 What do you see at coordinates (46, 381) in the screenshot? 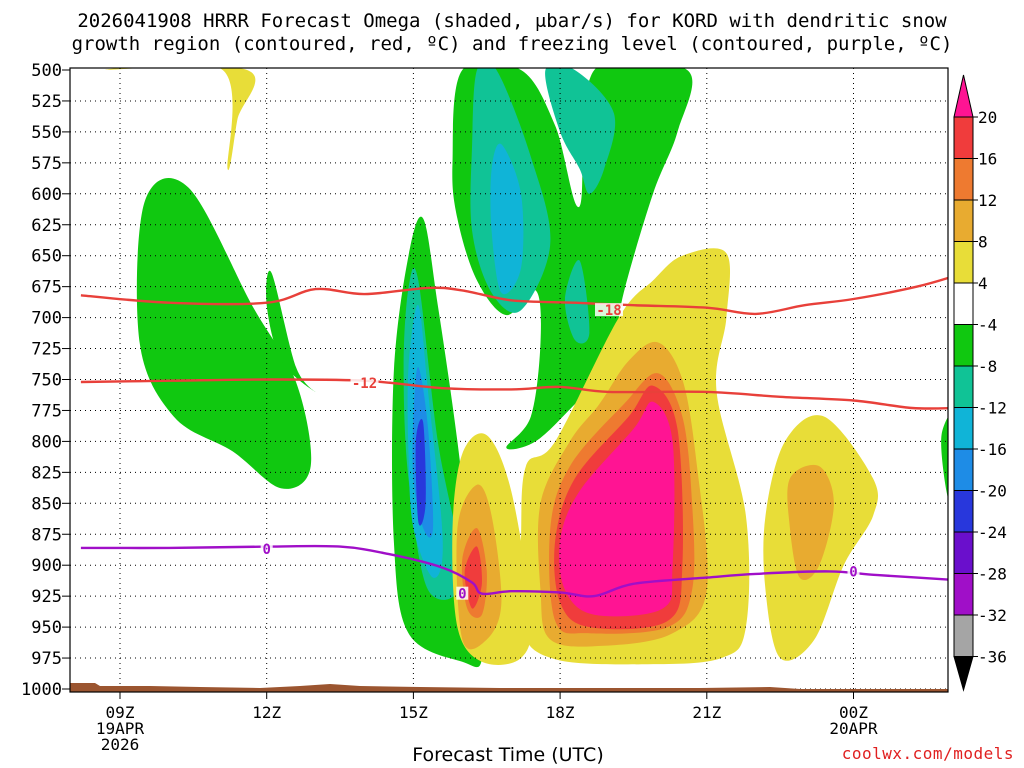
I see `y-tick-label-750: 750` at bounding box center [46, 381].